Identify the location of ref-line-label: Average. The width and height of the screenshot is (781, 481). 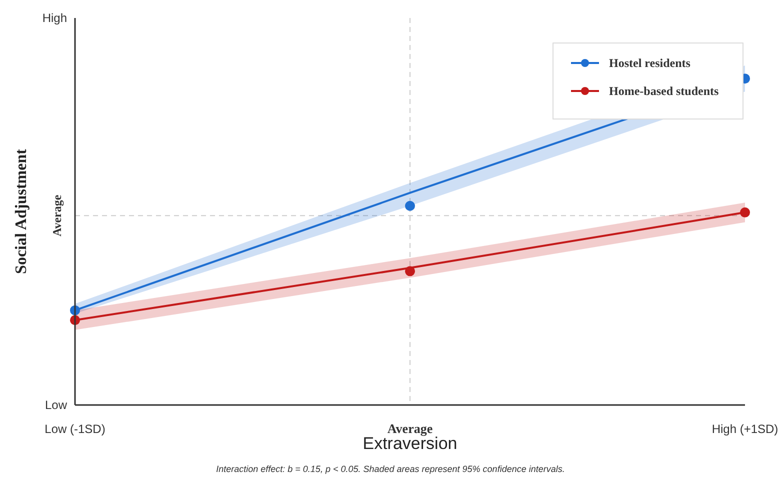
(57, 215).